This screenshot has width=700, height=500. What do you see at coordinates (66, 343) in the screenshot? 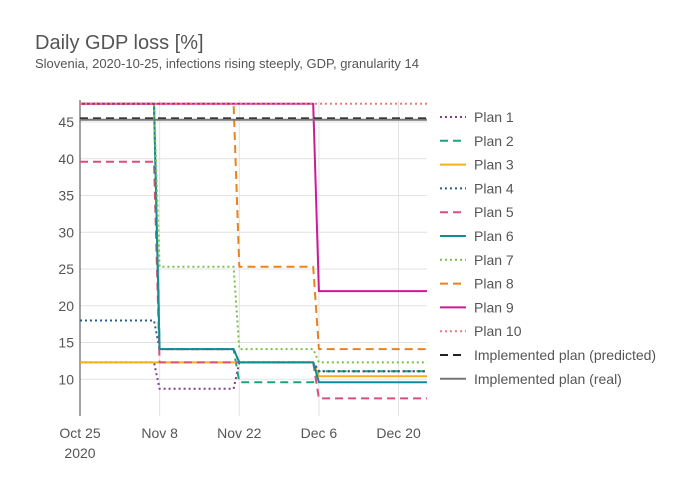
I see `y-tick-label: 15` at bounding box center [66, 343].